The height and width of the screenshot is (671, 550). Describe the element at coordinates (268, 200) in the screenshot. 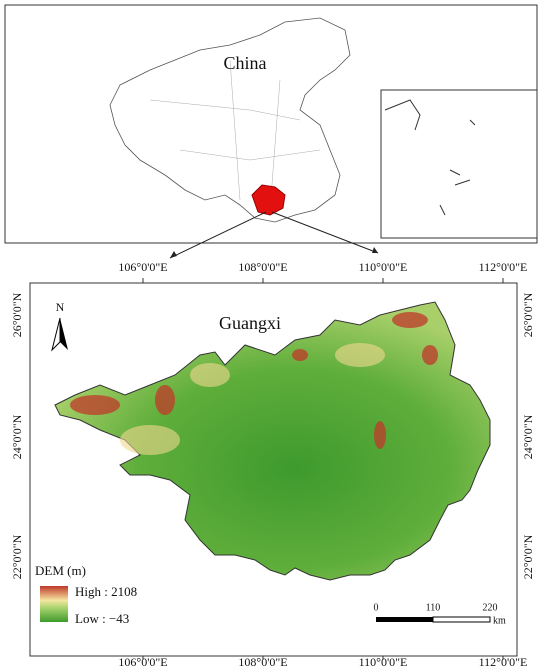

I see `guangxi-highlight` at that location.